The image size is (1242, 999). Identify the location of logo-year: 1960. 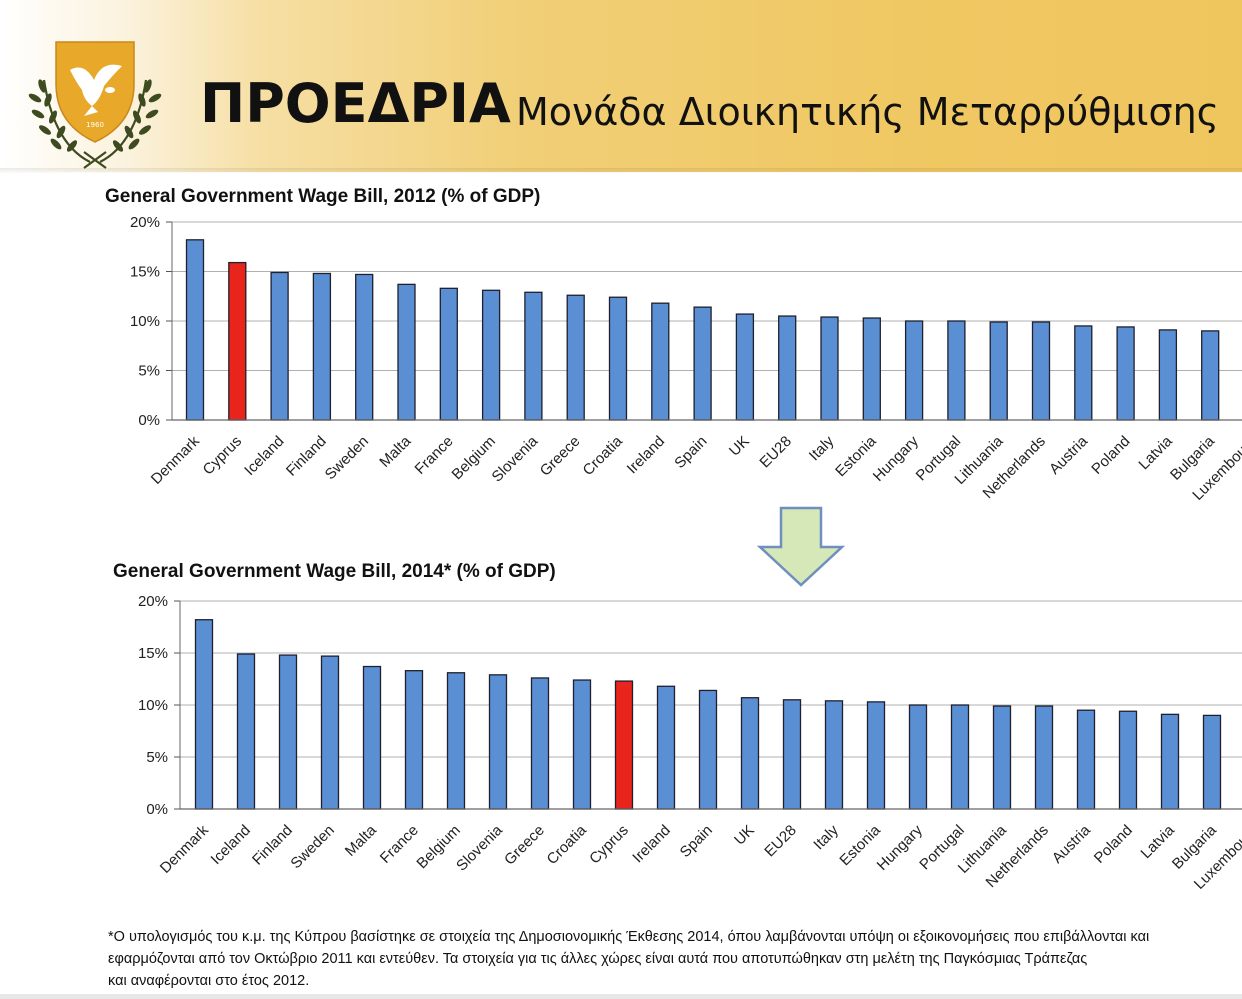
(95, 125).